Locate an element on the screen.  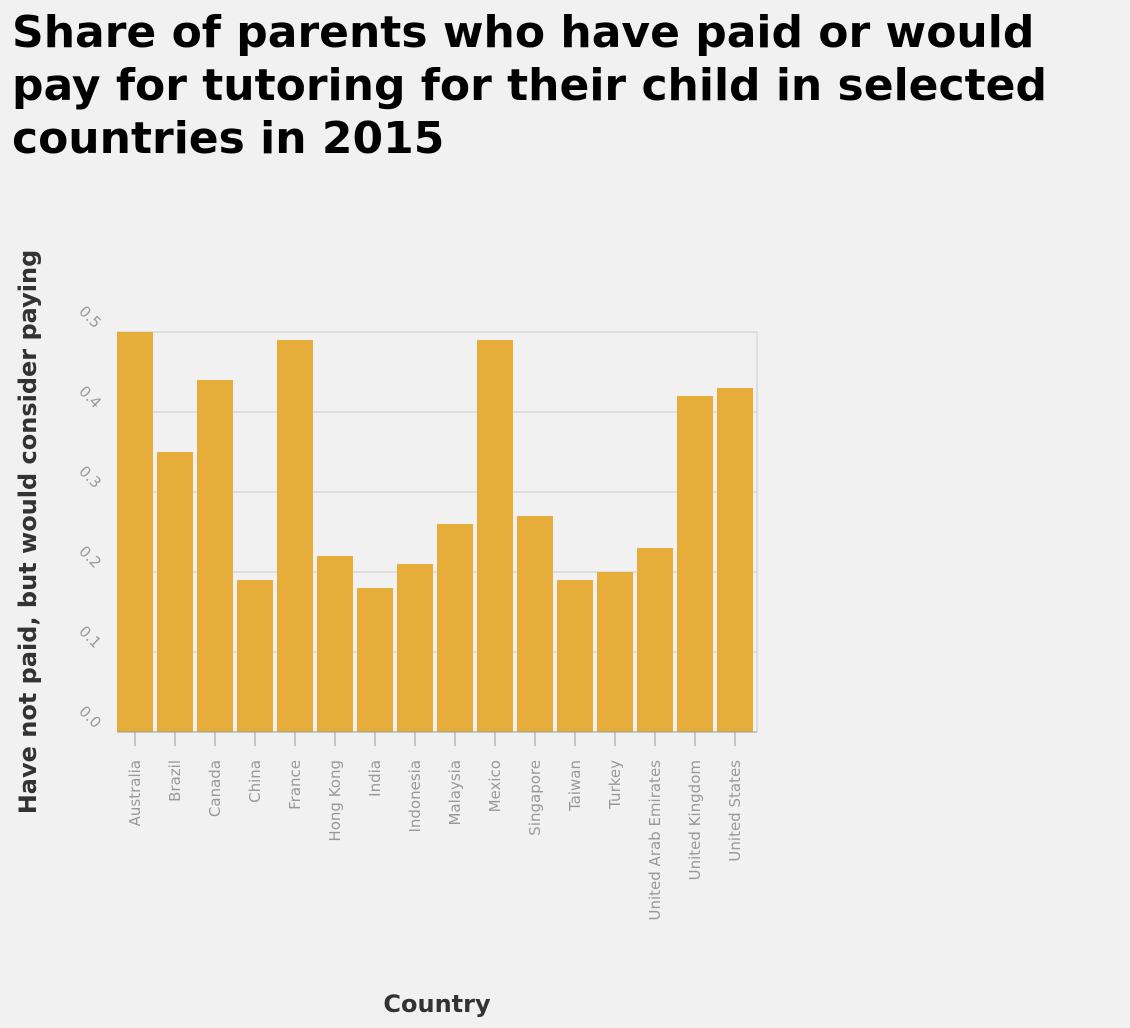
bar-united-kingdom is located at coordinates (695, 564).